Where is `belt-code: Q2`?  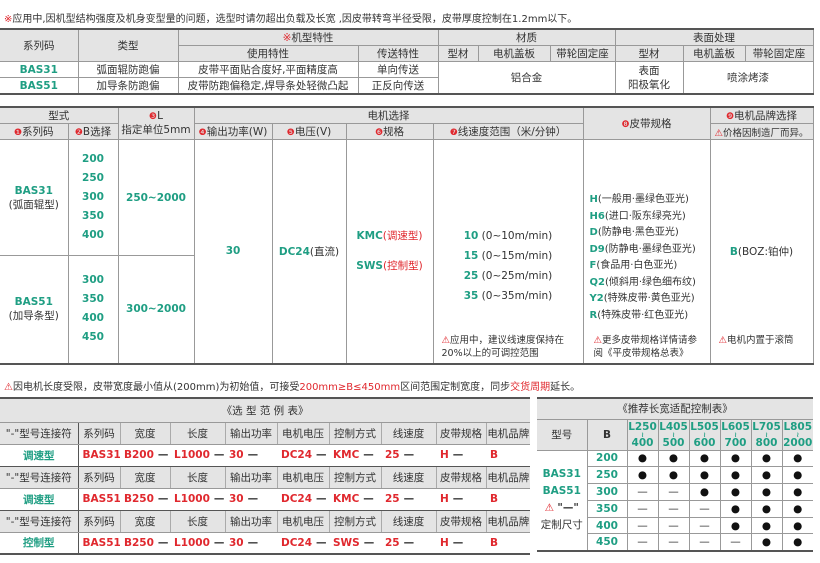
belt-code: Q2 is located at coordinates (597, 282).